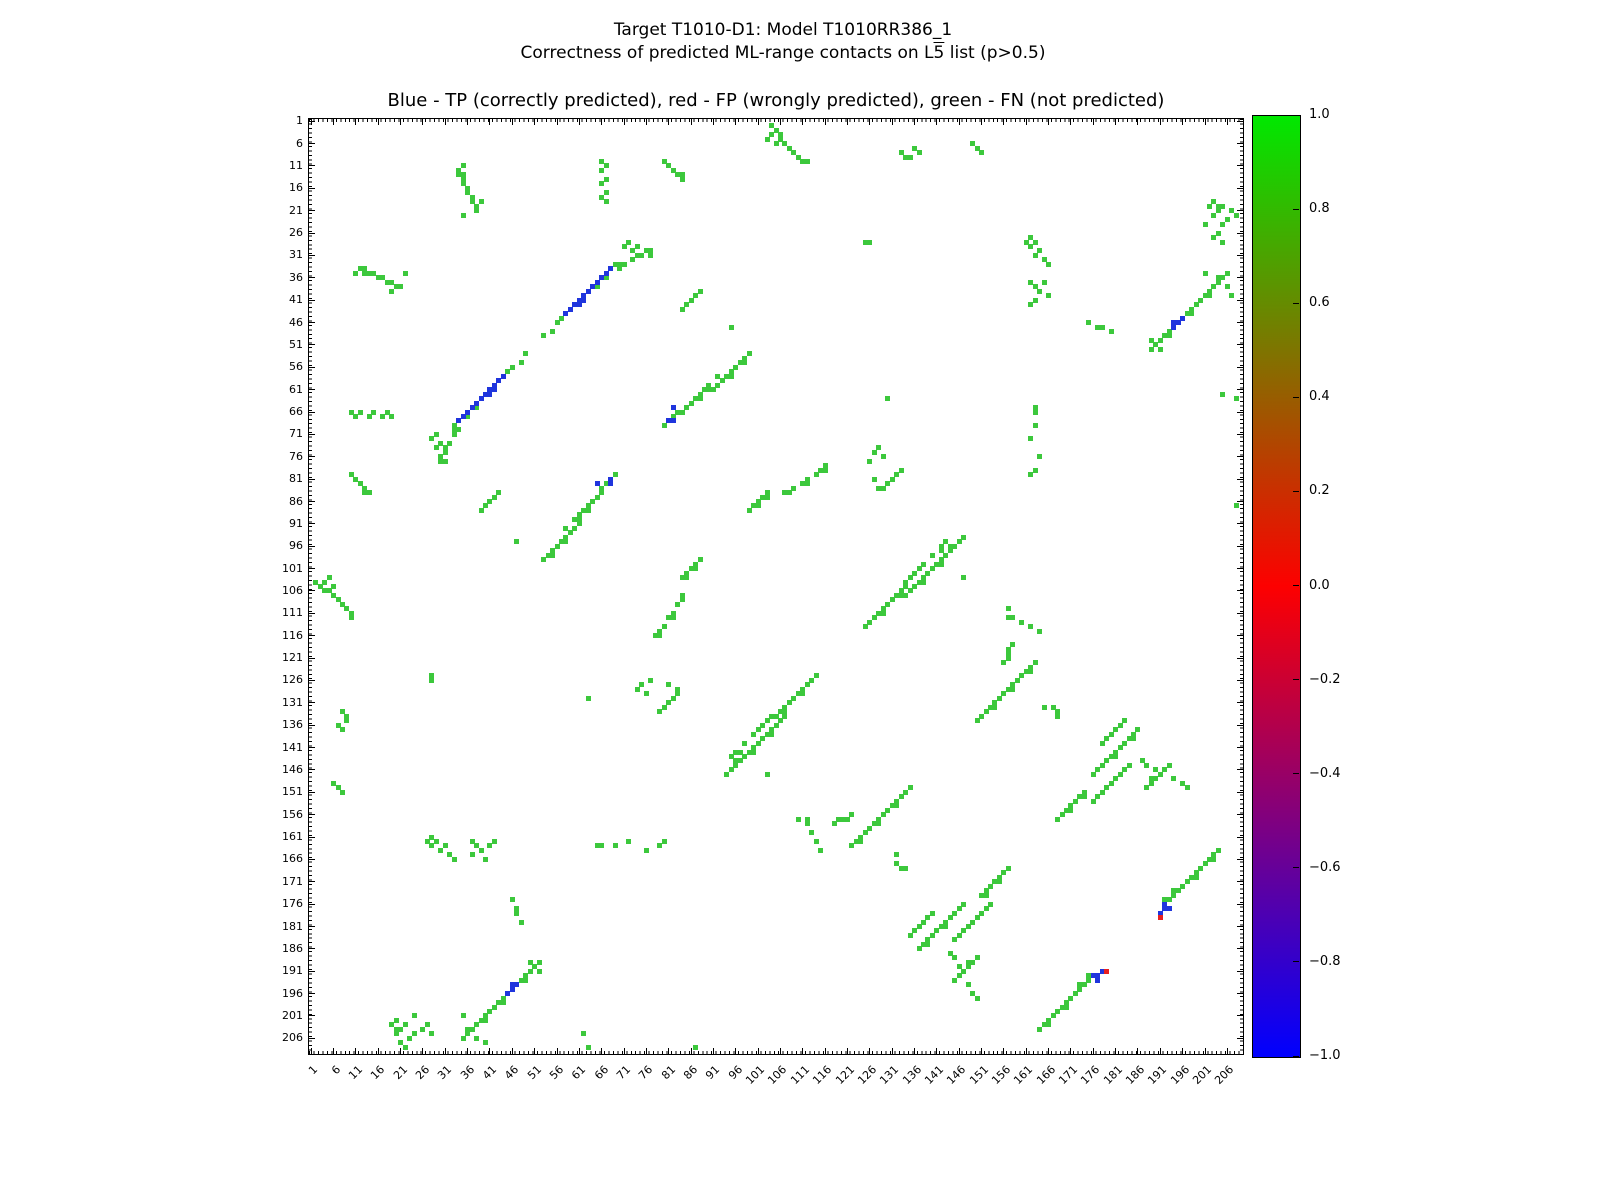 The width and height of the screenshot is (1600, 1200). I want to click on colorbar-tick-label: −0.2, so click(1325, 679).